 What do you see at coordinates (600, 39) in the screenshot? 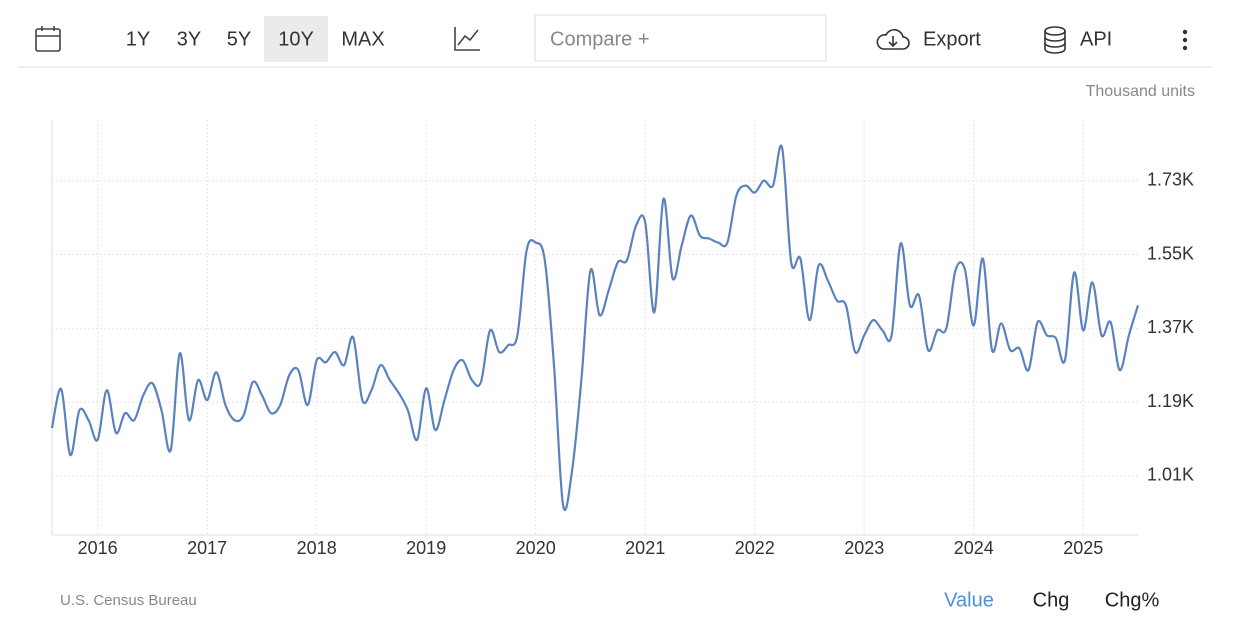
I see `compare-placeholder: Compare +` at bounding box center [600, 39].